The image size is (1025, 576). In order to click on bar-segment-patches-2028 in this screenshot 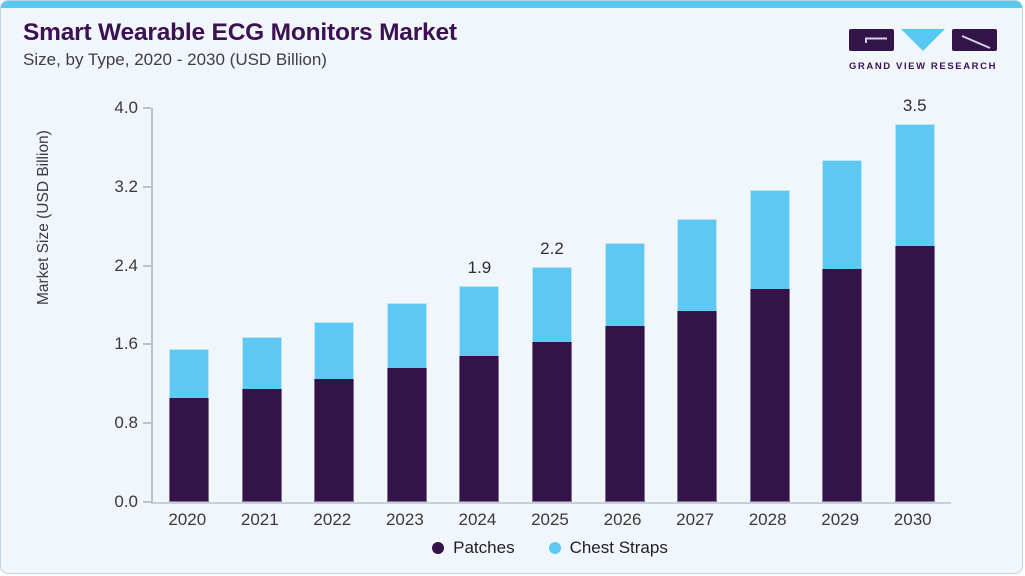, I will do `click(769, 395)`.